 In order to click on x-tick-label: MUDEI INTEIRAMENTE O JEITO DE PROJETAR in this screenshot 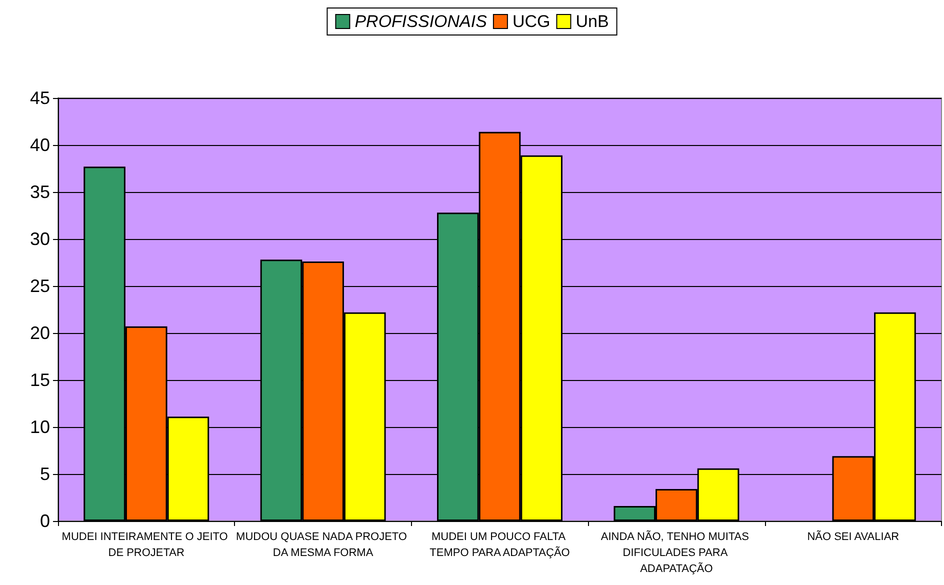, I will do `click(146, 545)`.